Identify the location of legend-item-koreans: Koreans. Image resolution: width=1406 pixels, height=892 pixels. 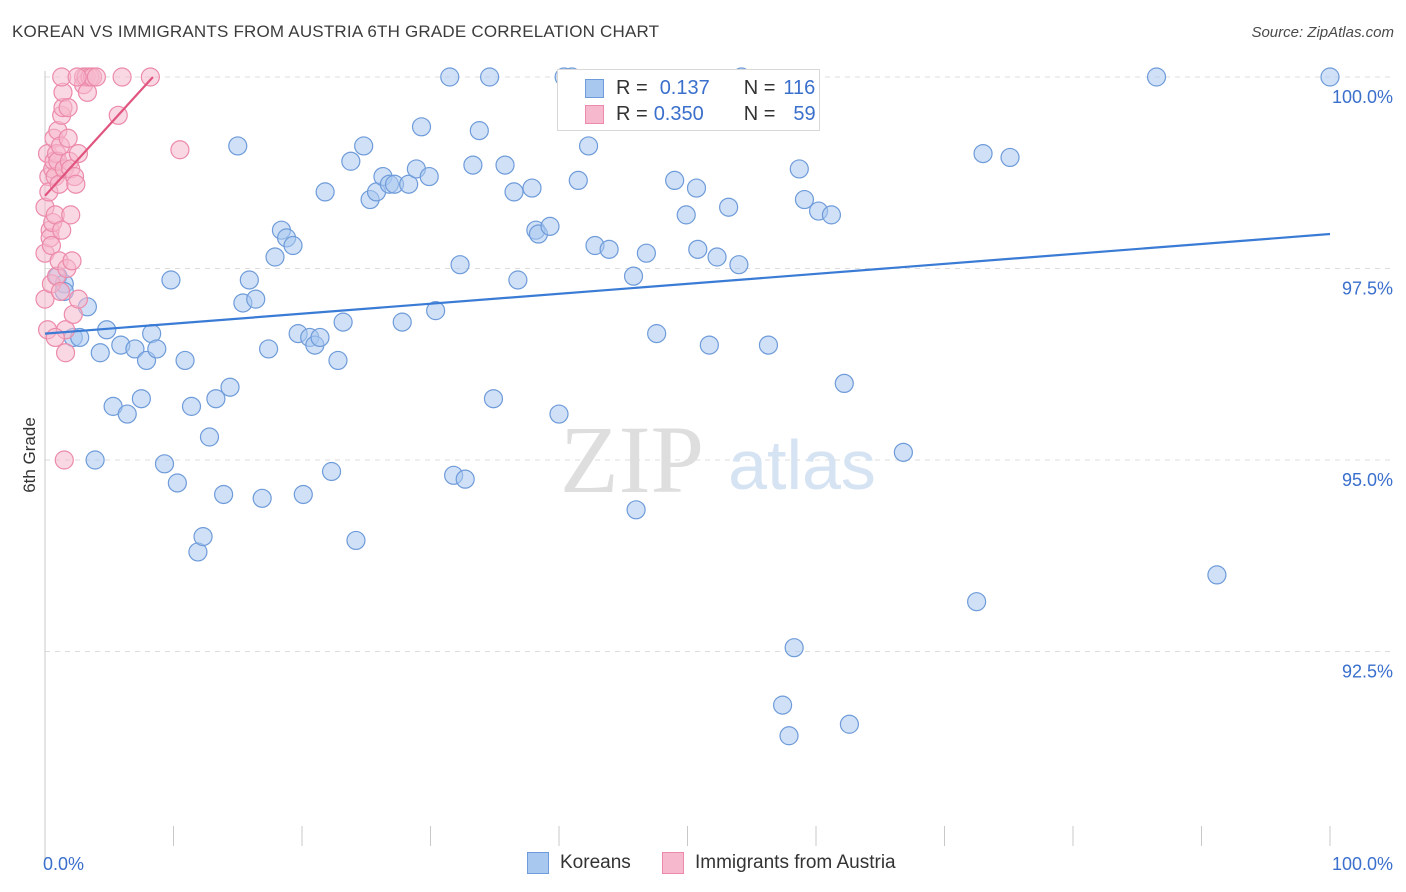
(579, 863).